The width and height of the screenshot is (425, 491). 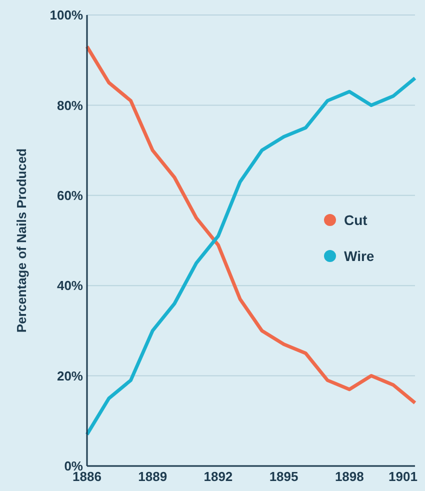 What do you see at coordinates (218, 476) in the screenshot?
I see `x-tick-label: 1892` at bounding box center [218, 476].